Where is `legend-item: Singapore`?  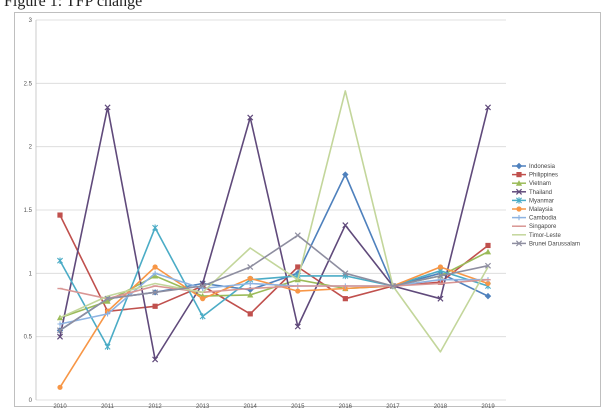
legend-item: Singapore is located at coordinates (534, 227).